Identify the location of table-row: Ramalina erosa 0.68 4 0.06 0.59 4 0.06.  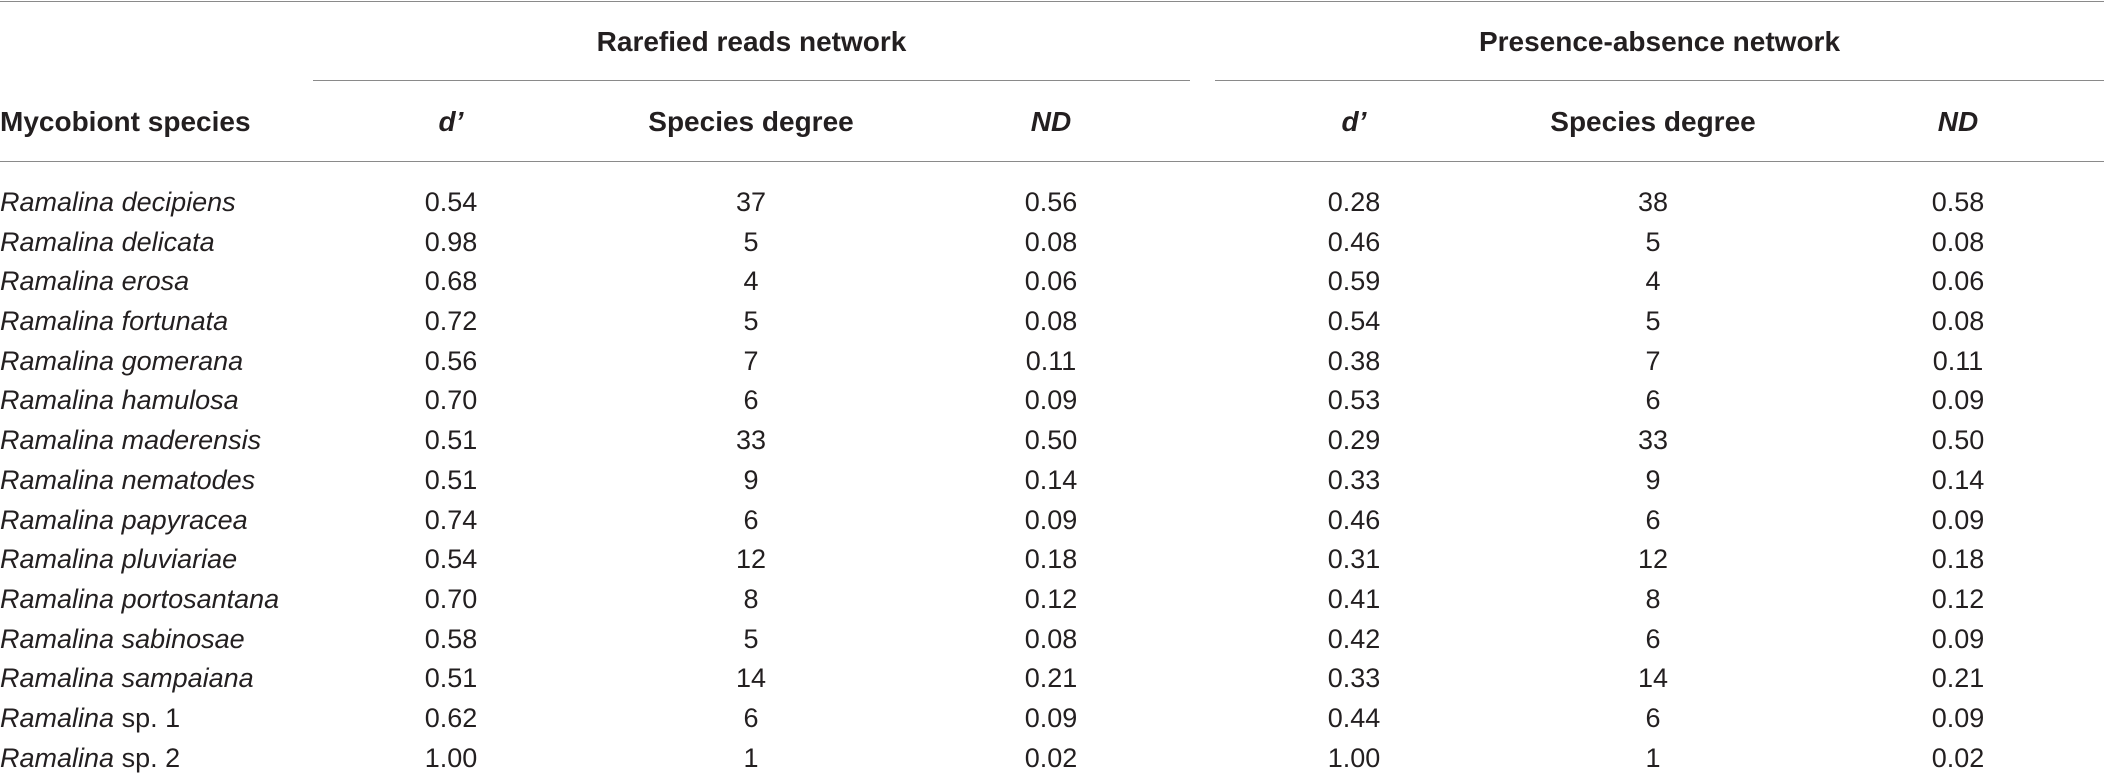
(1052, 281).